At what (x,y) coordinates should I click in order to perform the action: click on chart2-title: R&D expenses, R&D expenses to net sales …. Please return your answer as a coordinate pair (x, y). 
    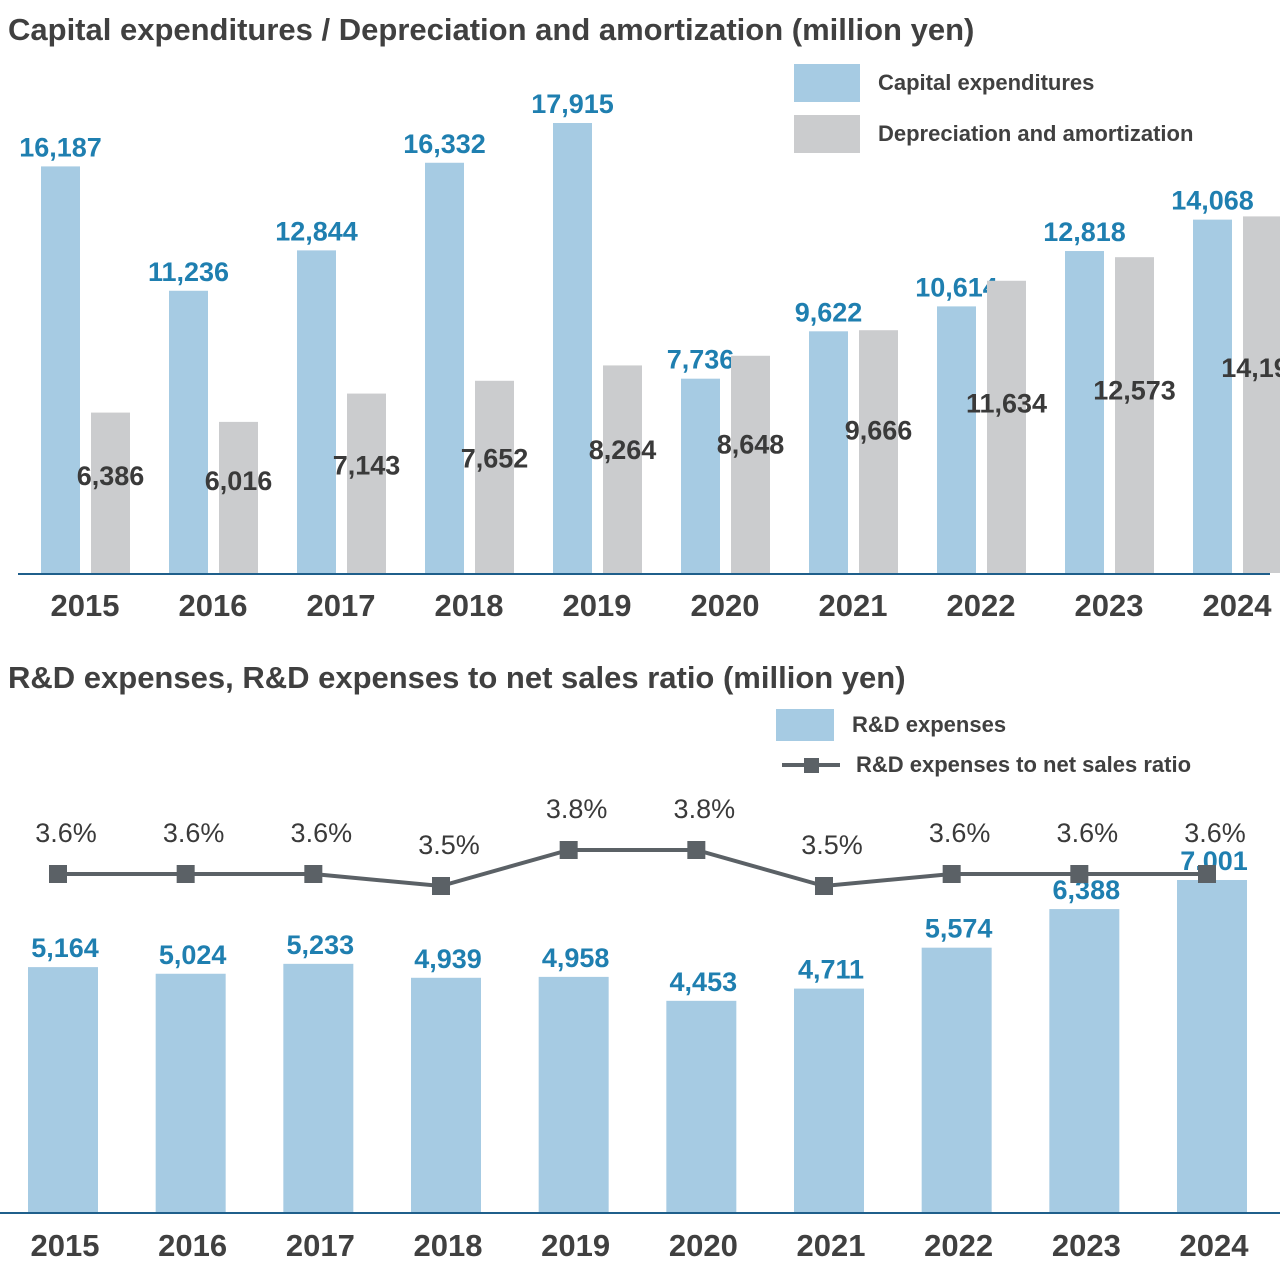
    Looking at the image, I should click on (457, 677).